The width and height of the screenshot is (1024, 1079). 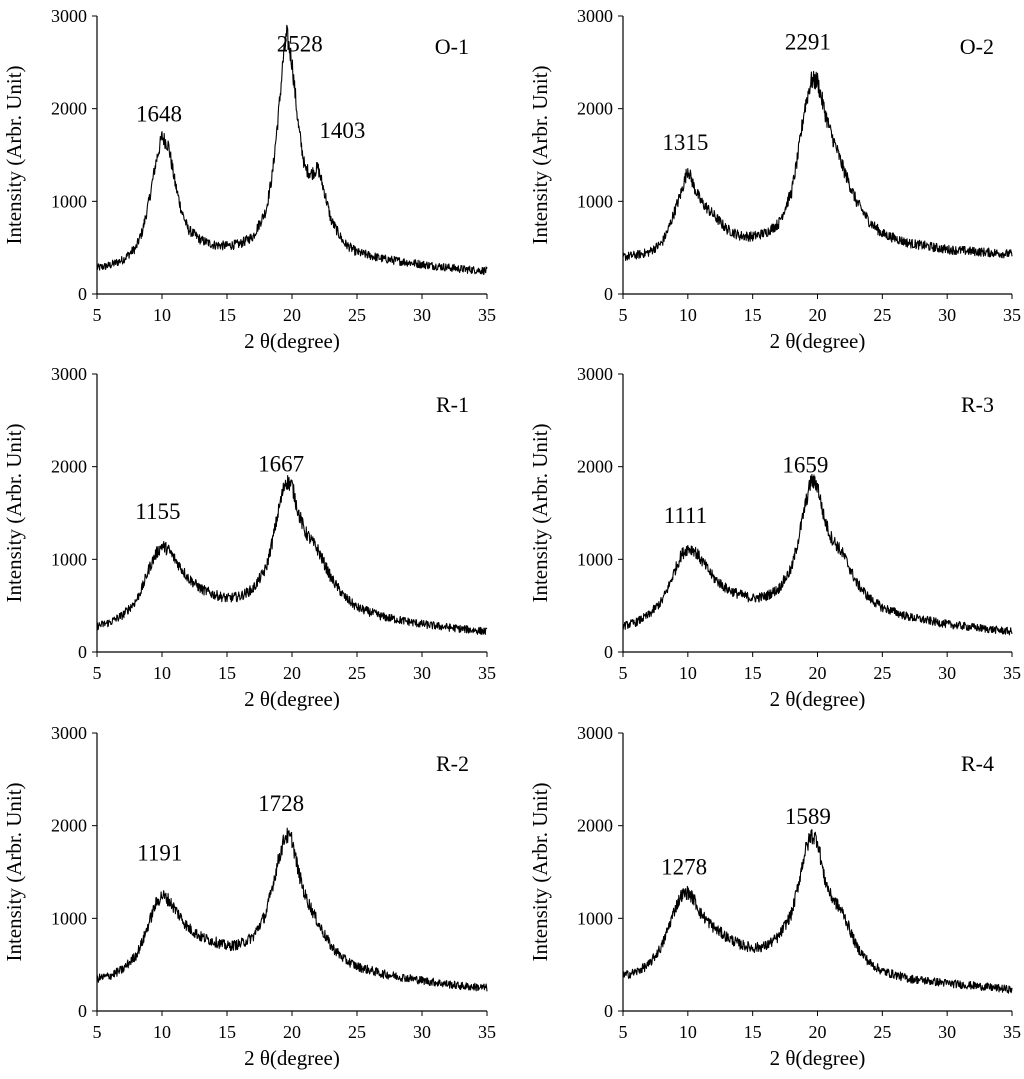 I want to click on peak-label: 1315, so click(x=685, y=142).